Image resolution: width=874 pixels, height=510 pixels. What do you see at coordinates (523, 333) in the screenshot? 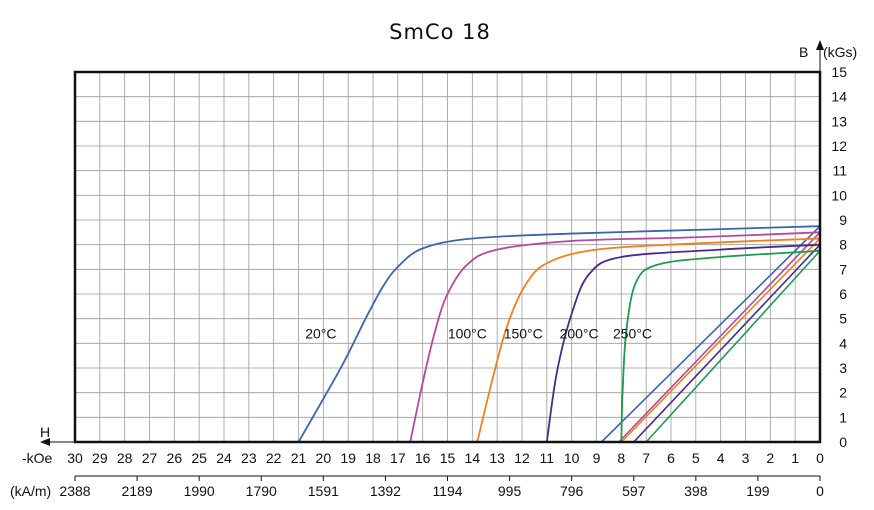
I see `curve-label: 150°C` at bounding box center [523, 333].